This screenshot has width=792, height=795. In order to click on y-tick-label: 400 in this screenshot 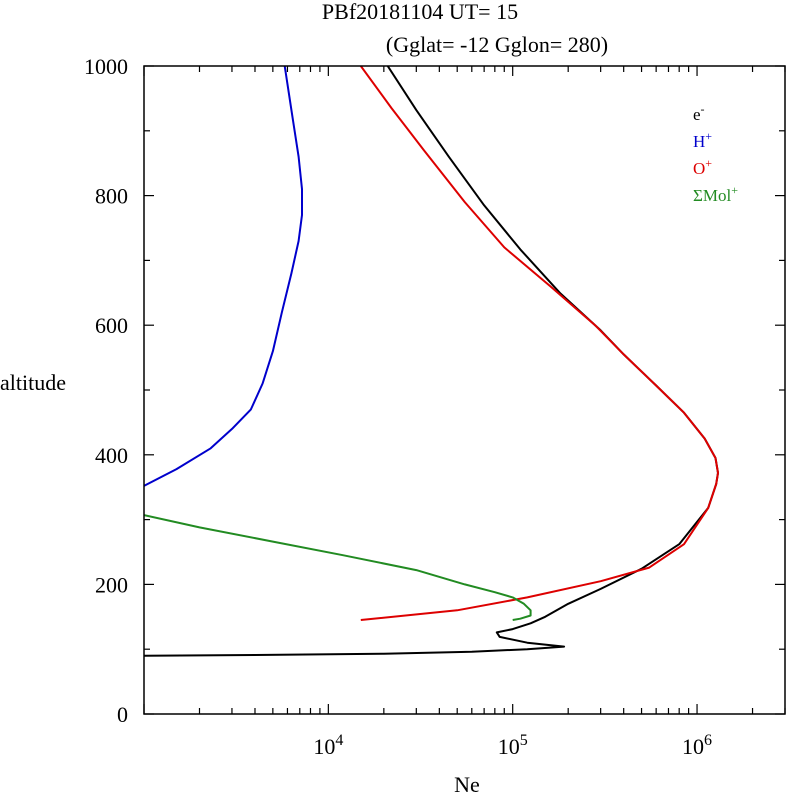, I will do `click(111, 455)`.